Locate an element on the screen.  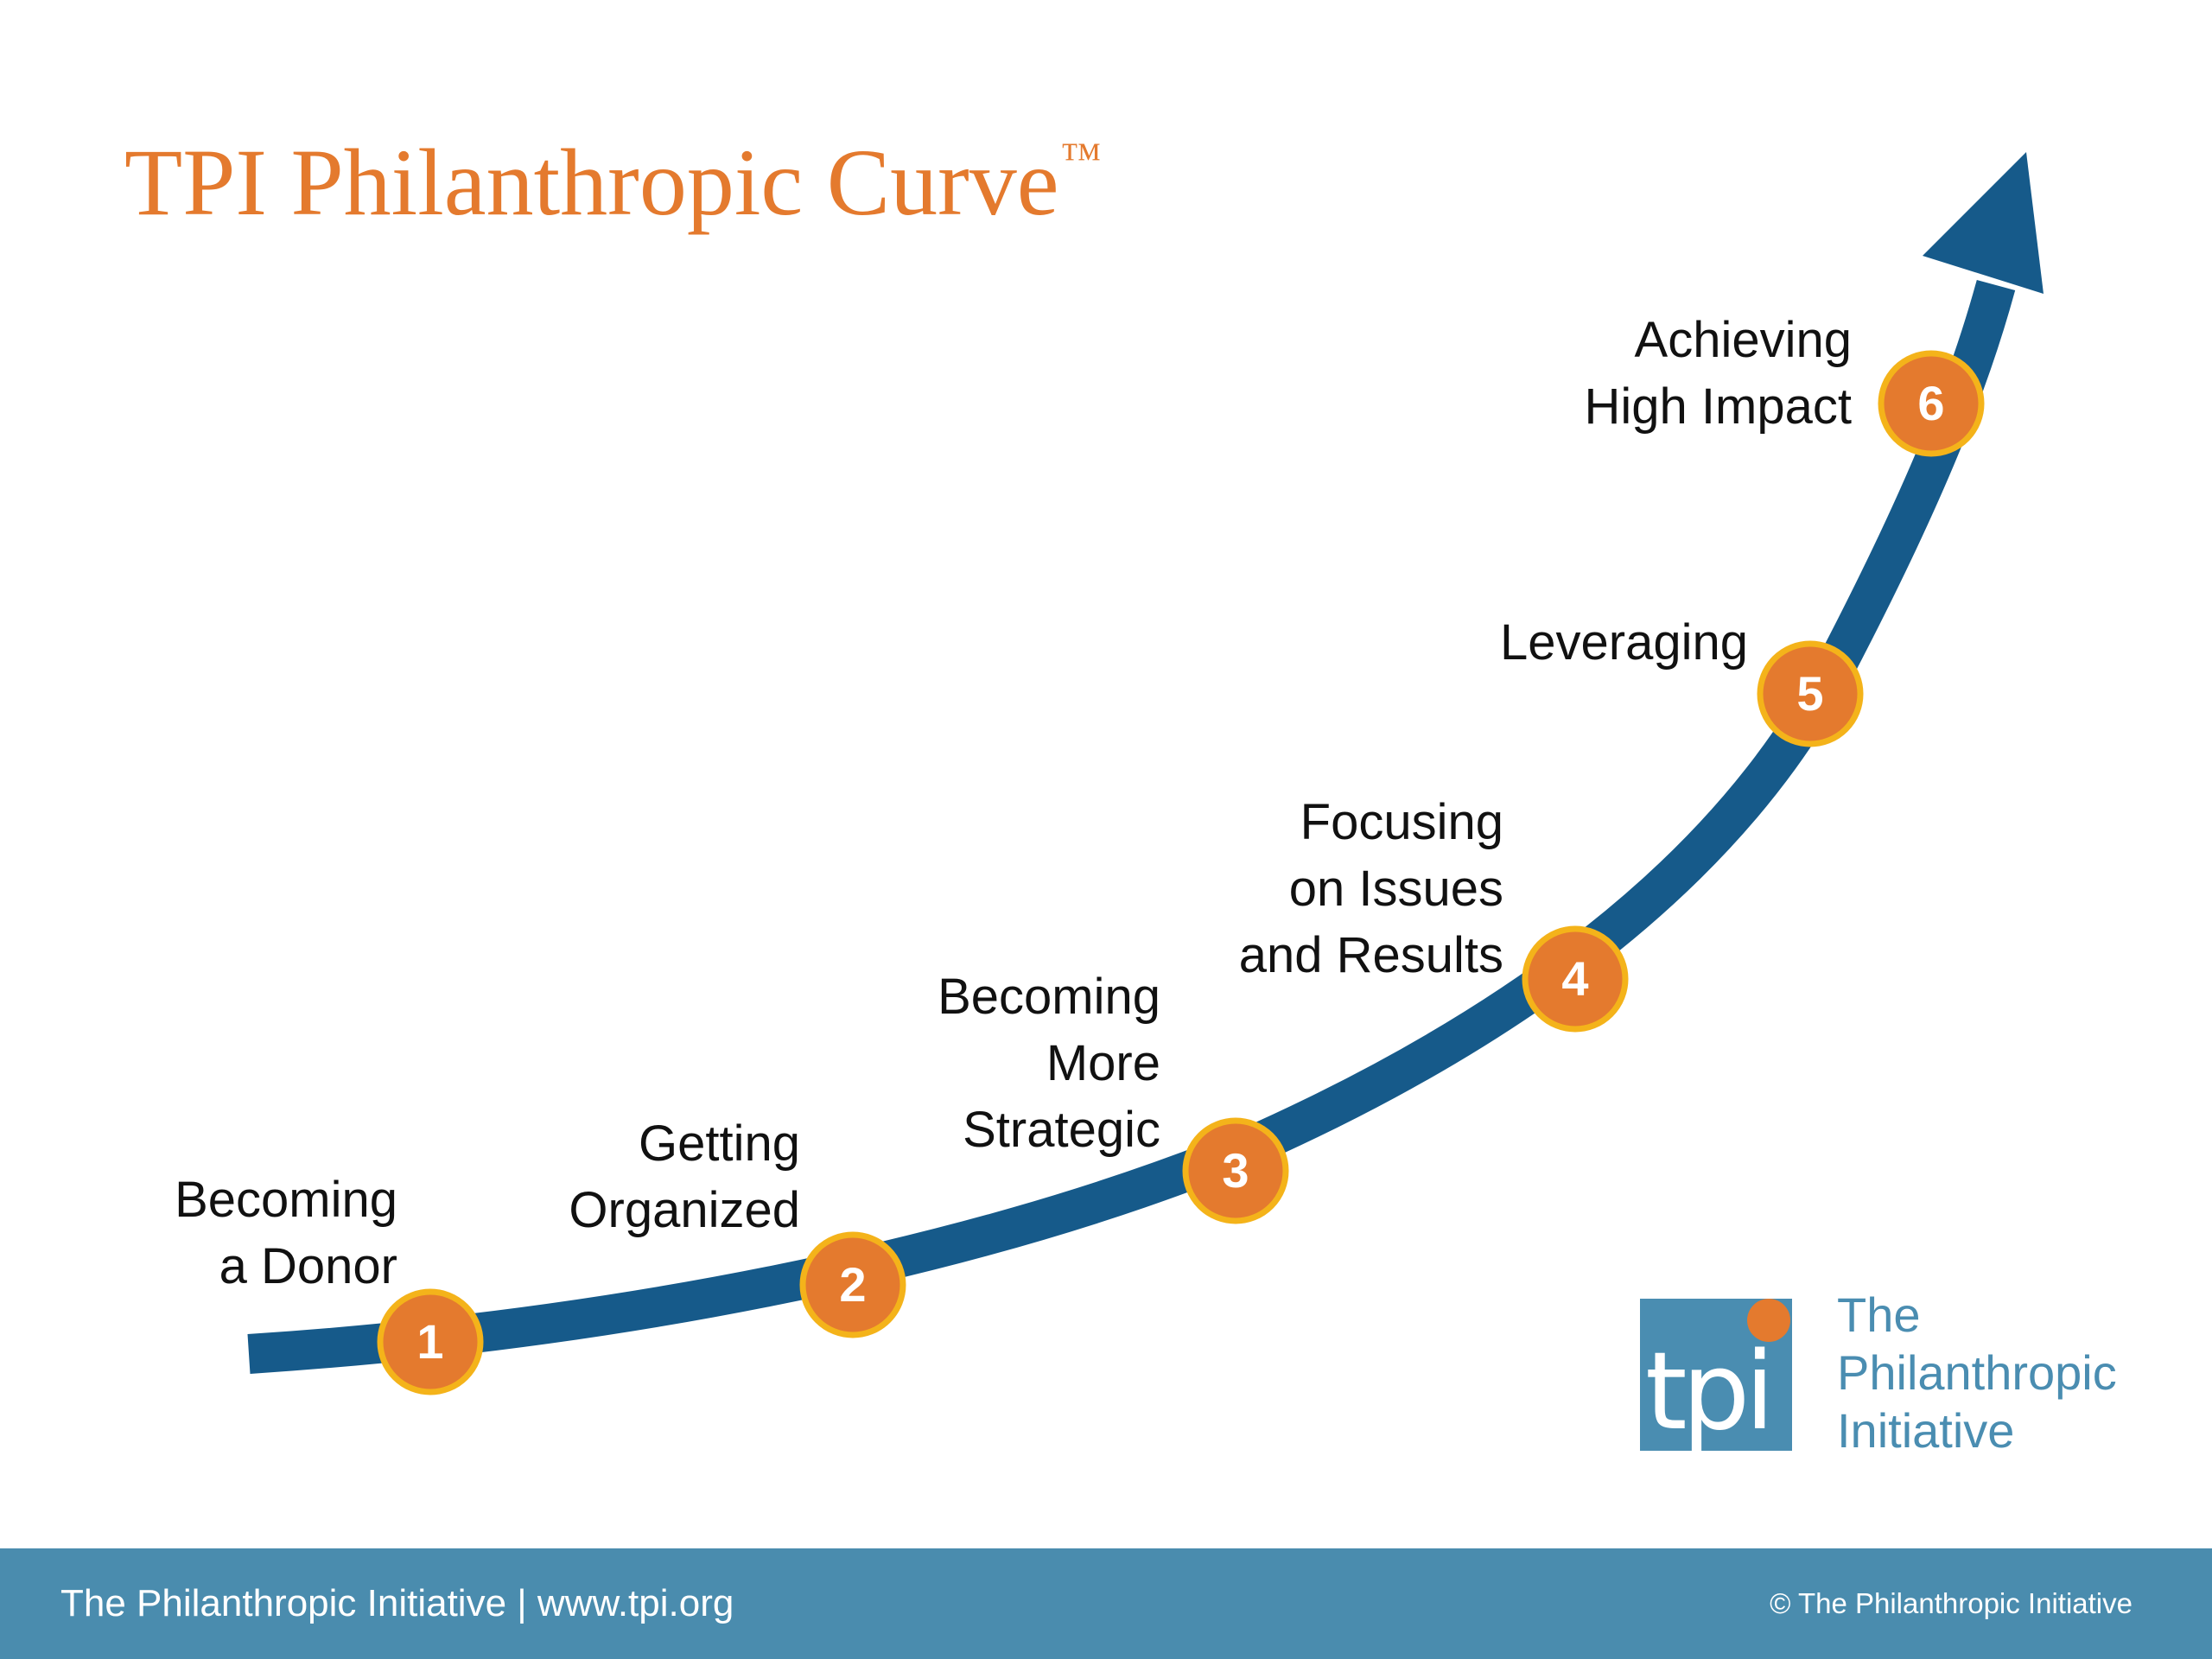
stage-marker-4: 4 is located at coordinates (1575, 979).